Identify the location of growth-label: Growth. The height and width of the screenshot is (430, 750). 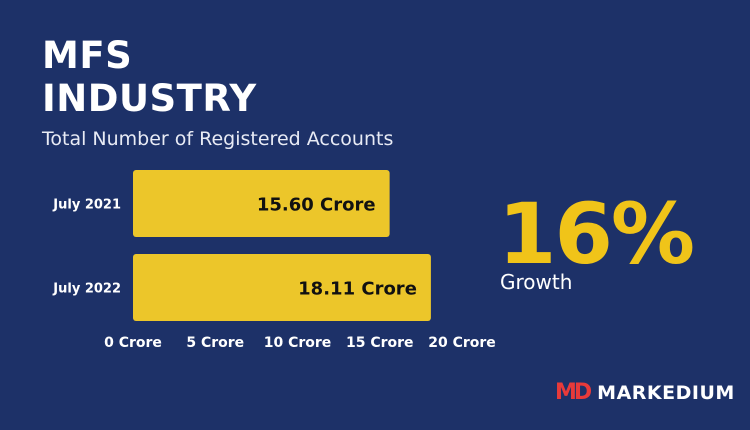
(536, 282).